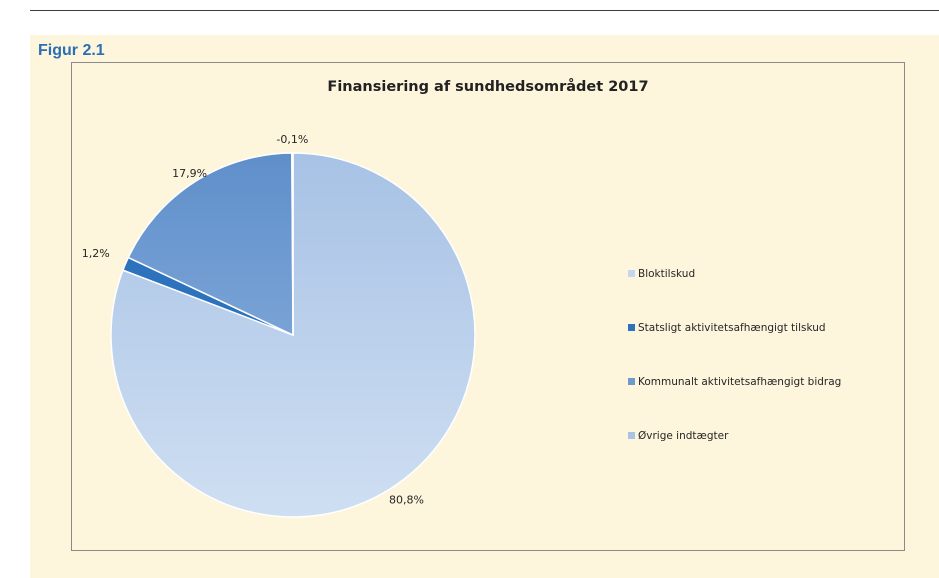  Describe the element at coordinates (763, 273) in the screenshot. I see `legend-item: Bloktilskud` at that location.